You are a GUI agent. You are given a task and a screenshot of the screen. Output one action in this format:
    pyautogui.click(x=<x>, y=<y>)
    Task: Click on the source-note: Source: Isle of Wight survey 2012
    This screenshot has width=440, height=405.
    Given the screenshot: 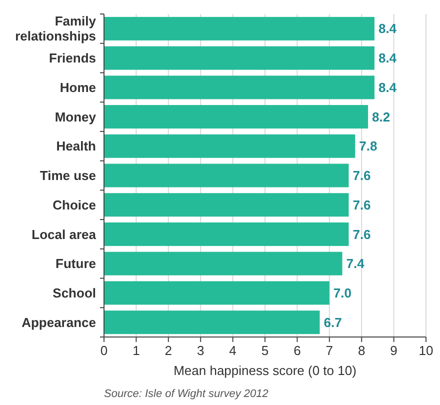 What is the action you would take?
    pyautogui.click(x=186, y=394)
    